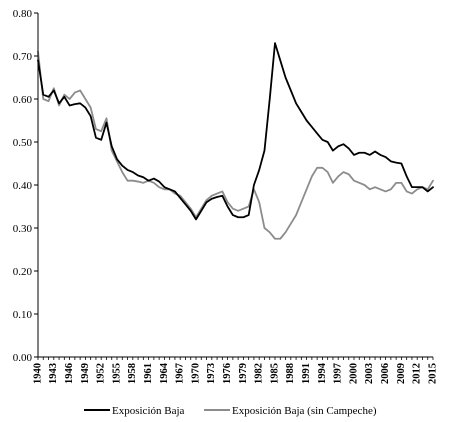 Image resolution: width=450 pixels, height=422 pixels. I want to click on y-tick-label: 0.50, so click(23, 143).